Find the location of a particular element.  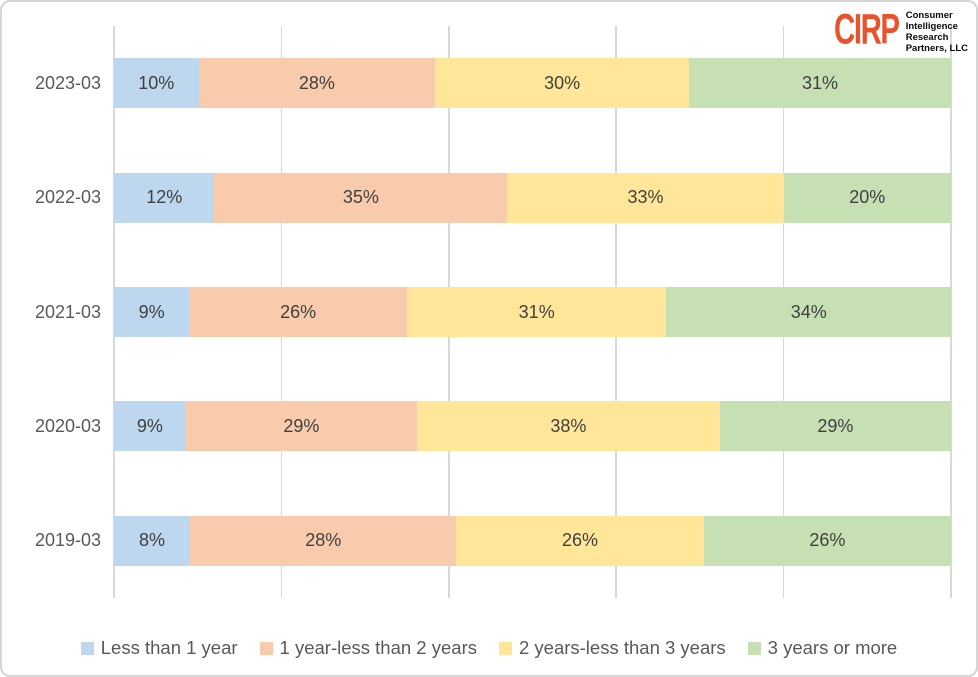

logo-line: Consumer is located at coordinates (929, 15).